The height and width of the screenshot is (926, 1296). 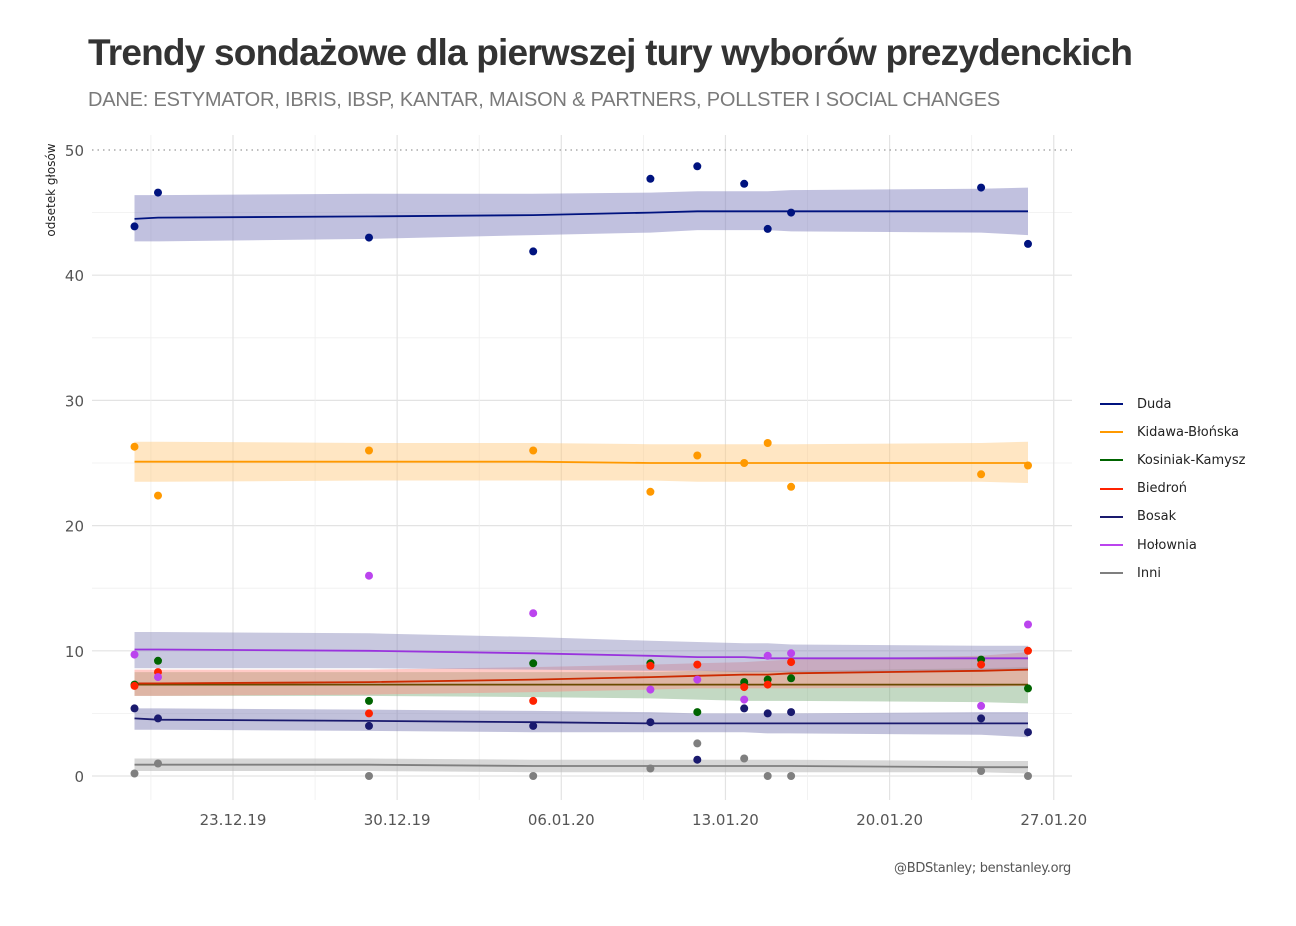 I want to click on legend-item: Kosiniak-Kamysz, so click(x=1172, y=460).